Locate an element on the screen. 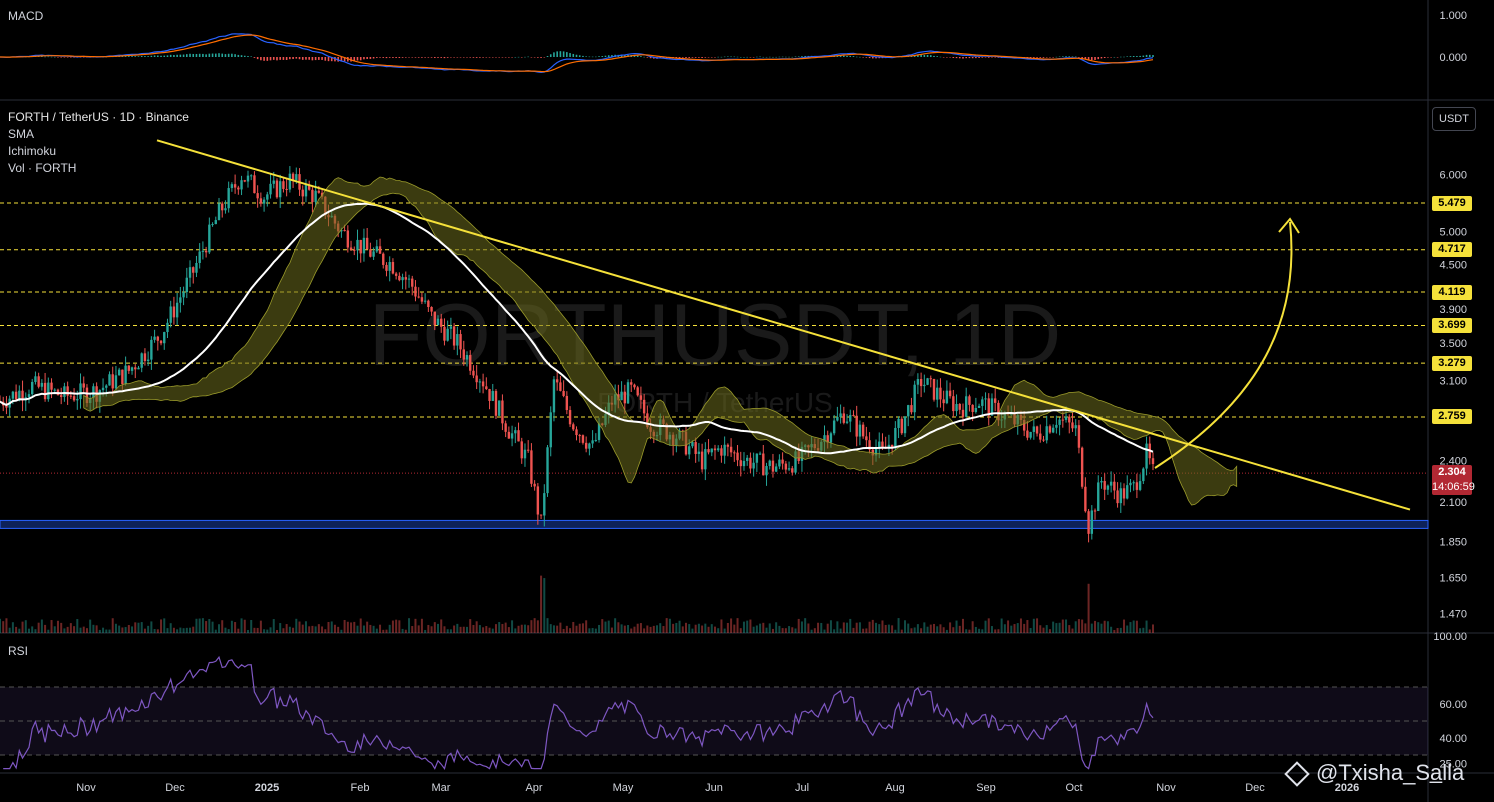 This screenshot has height=802, width=1494. currency-button: USDT is located at coordinates (1454, 119).